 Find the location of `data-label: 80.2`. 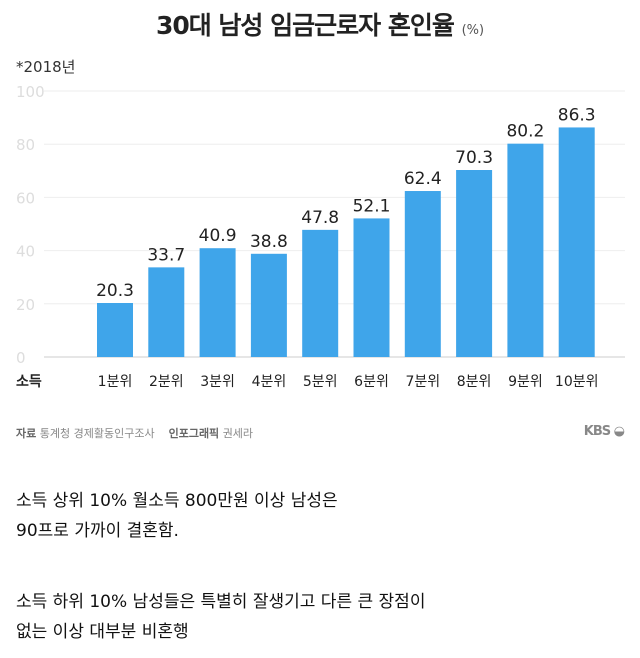

data-label: 80.2 is located at coordinates (525, 132).